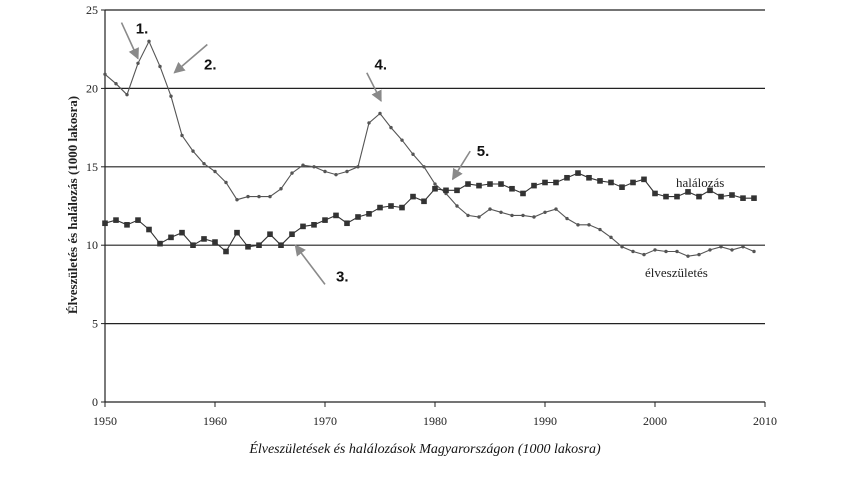  What do you see at coordinates (142, 29) in the screenshot?
I see `annotation-label-1: 1.` at bounding box center [142, 29].